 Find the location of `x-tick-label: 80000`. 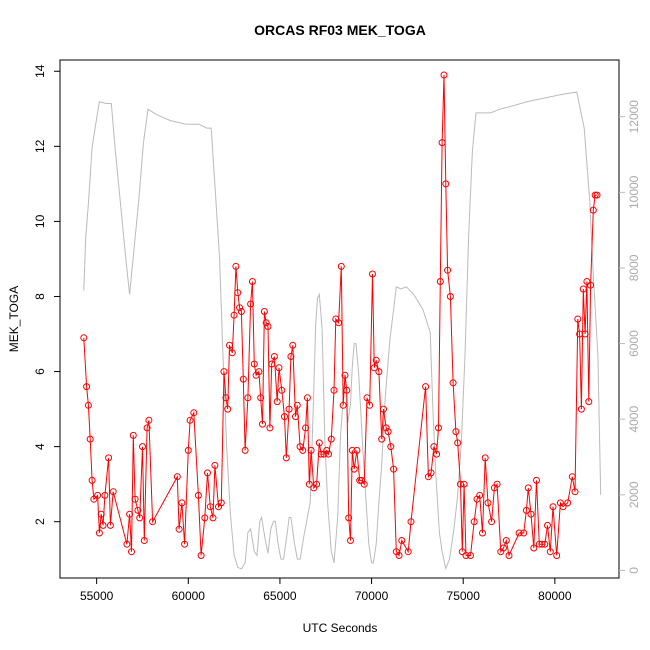

x-tick-label: 80000 is located at coordinates (555, 596).